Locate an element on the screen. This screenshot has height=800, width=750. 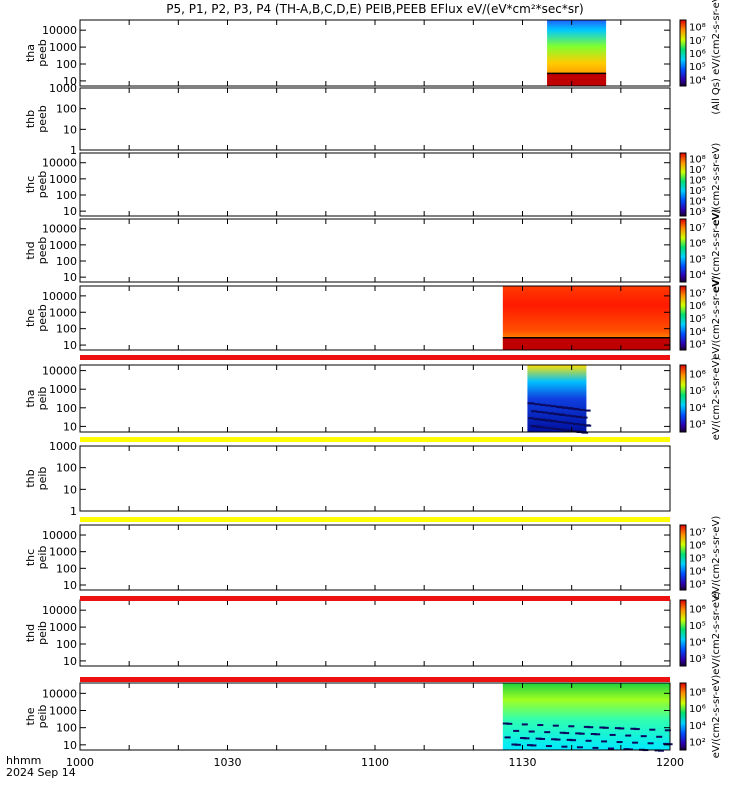
panel-ylabel: thdpeib is located at coordinates (36, 633).